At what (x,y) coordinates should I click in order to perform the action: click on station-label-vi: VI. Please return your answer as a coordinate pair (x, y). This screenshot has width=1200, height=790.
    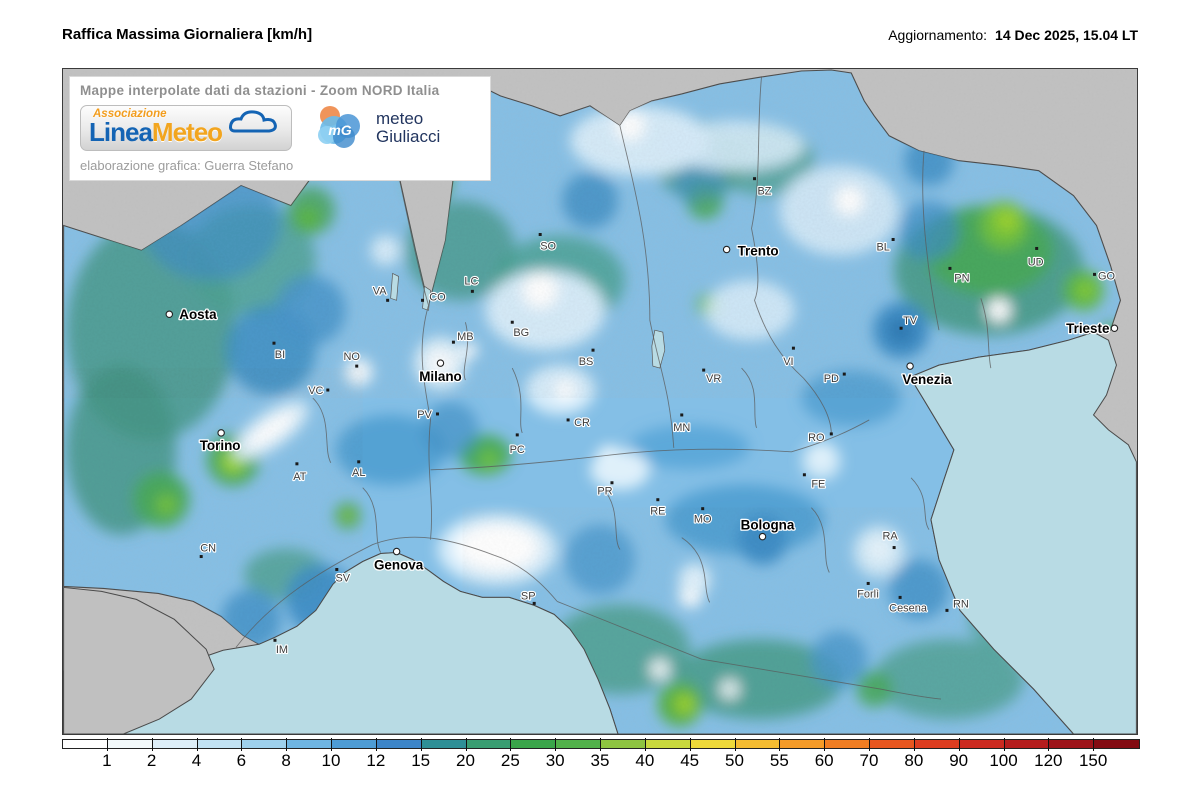
    Looking at the image, I should click on (788, 362).